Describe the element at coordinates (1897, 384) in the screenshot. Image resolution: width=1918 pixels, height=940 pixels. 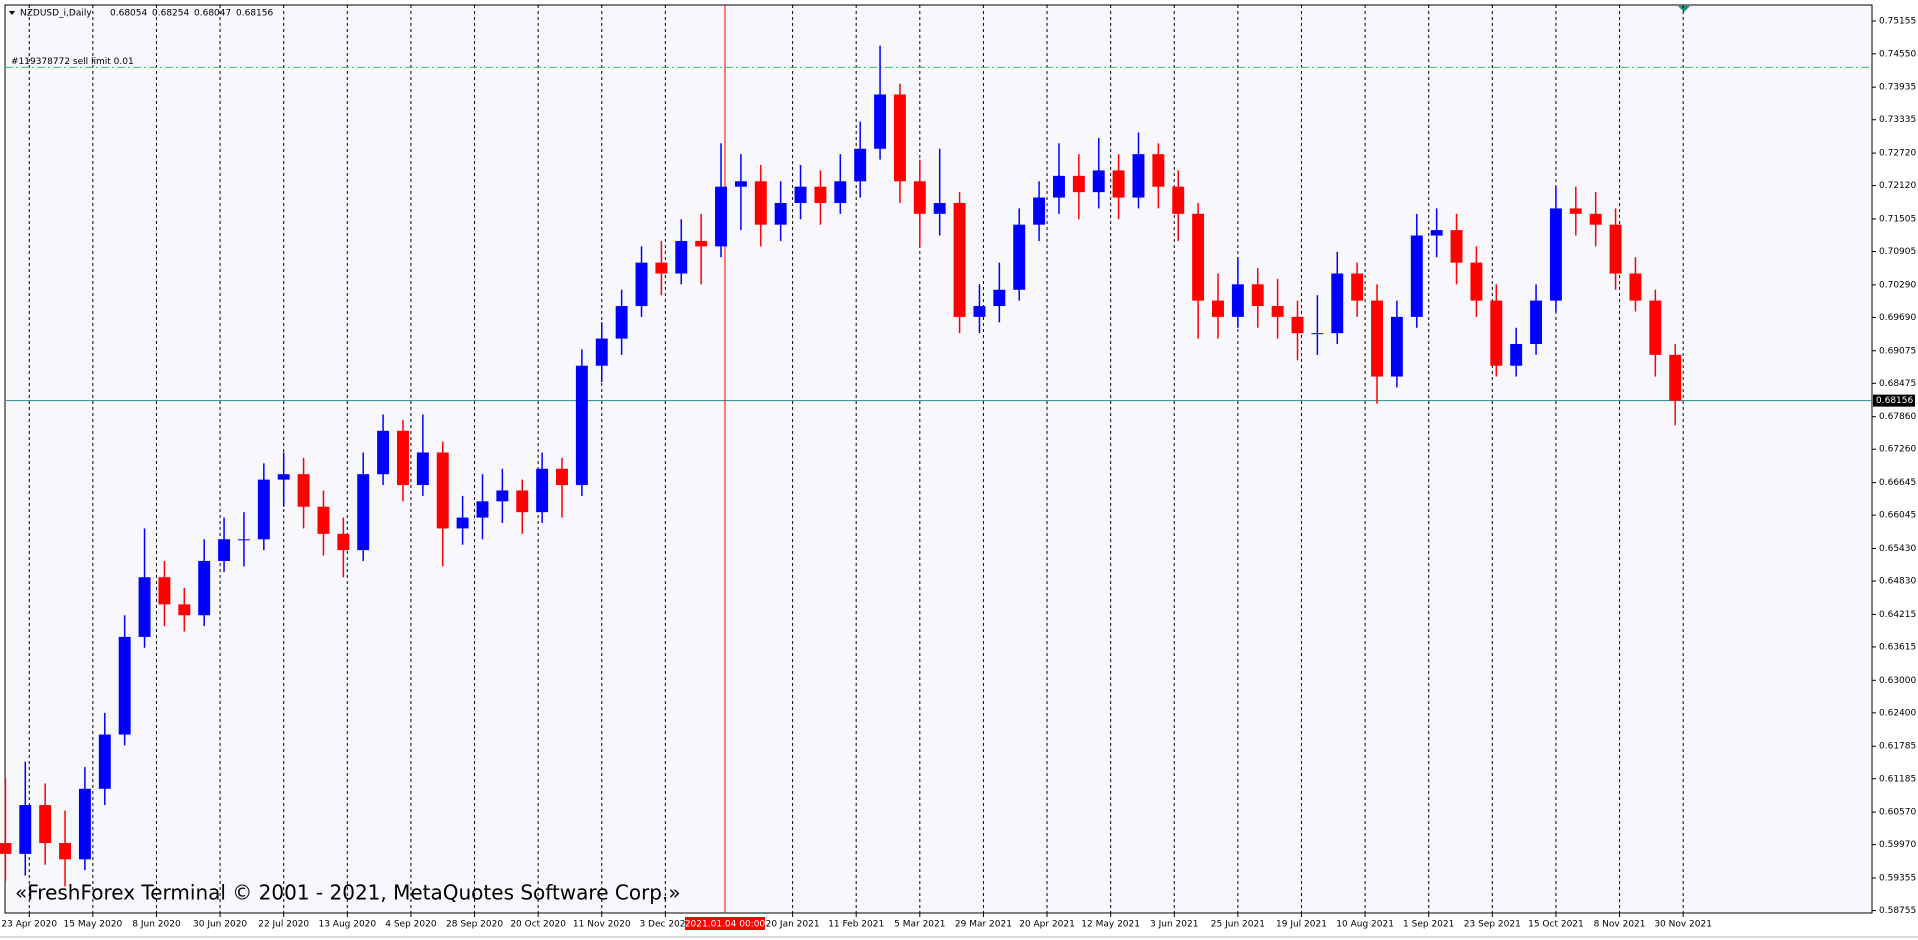
I see `y-tick-label: 0.68475` at that location.